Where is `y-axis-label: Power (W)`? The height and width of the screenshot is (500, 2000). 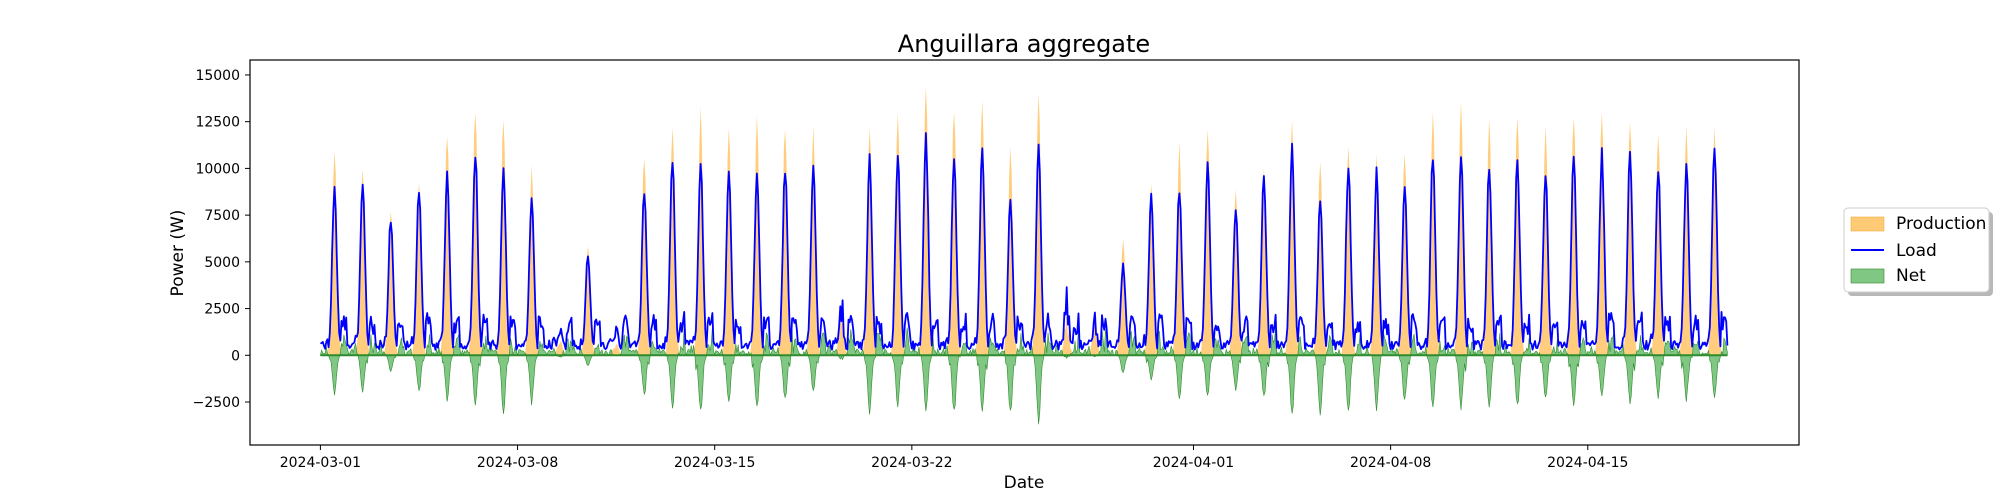 y-axis-label: Power (W) is located at coordinates (178, 253).